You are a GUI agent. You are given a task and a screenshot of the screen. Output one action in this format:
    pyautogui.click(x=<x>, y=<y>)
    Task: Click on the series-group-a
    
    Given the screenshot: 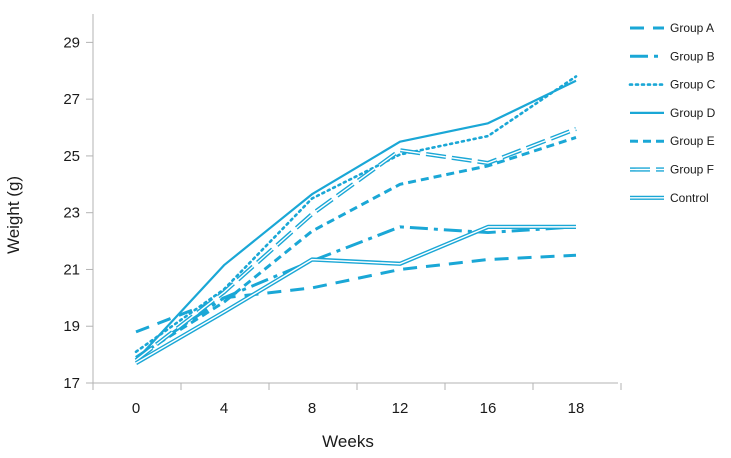 What is the action you would take?
    pyautogui.click(x=356, y=293)
    